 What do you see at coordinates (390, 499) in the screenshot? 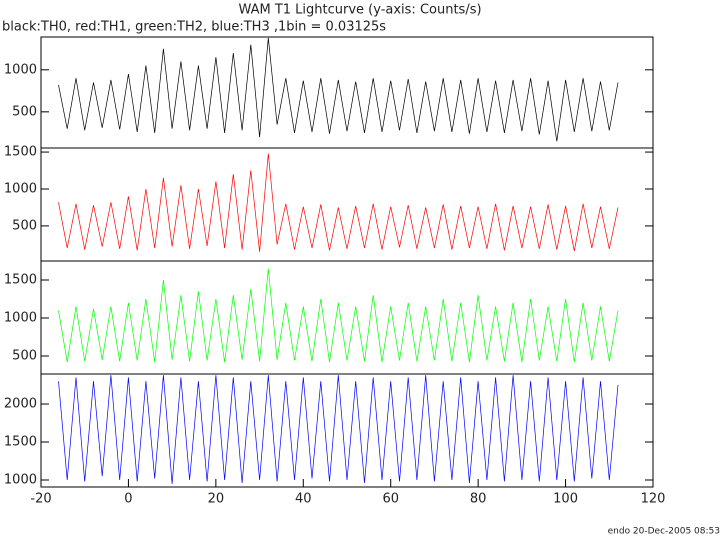
I see `x-tick-label: 60` at bounding box center [390, 499].